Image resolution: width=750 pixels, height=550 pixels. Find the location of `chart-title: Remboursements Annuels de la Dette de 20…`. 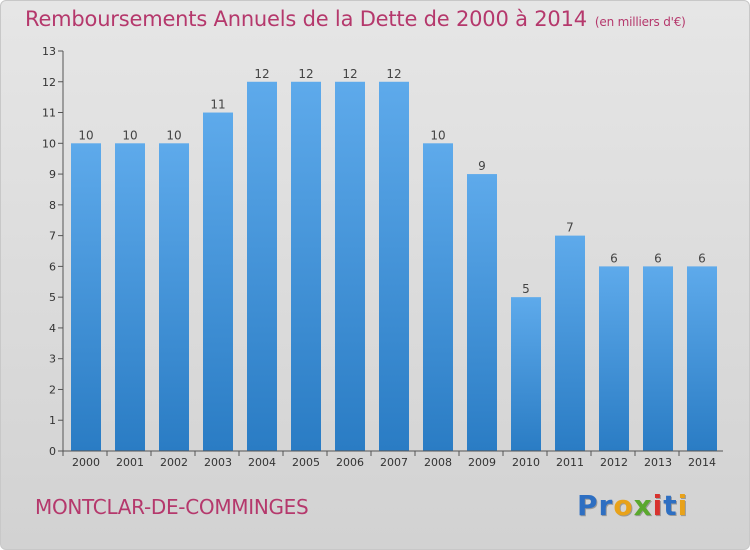

chart-title: Remboursements Annuels de la Dette de 20… is located at coordinates (355, 19).